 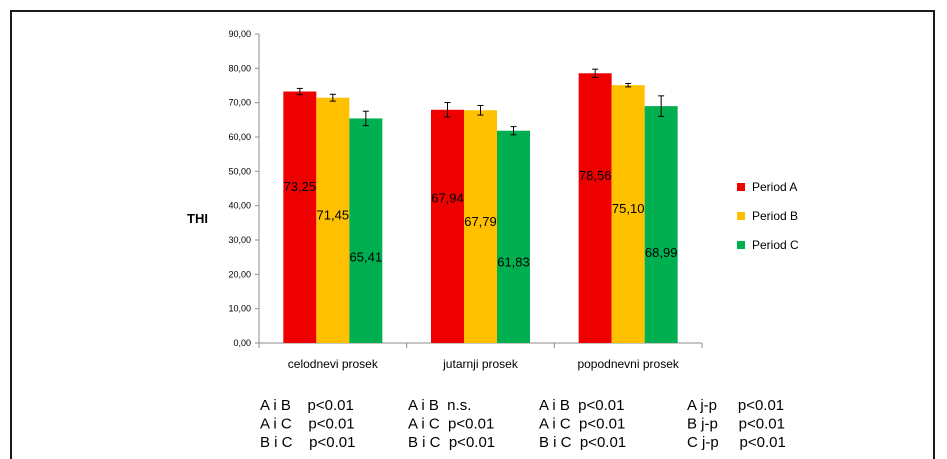 What do you see at coordinates (239, 206) in the screenshot?
I see `y-tick-label: 40,00` at bounding box center [239, 206].